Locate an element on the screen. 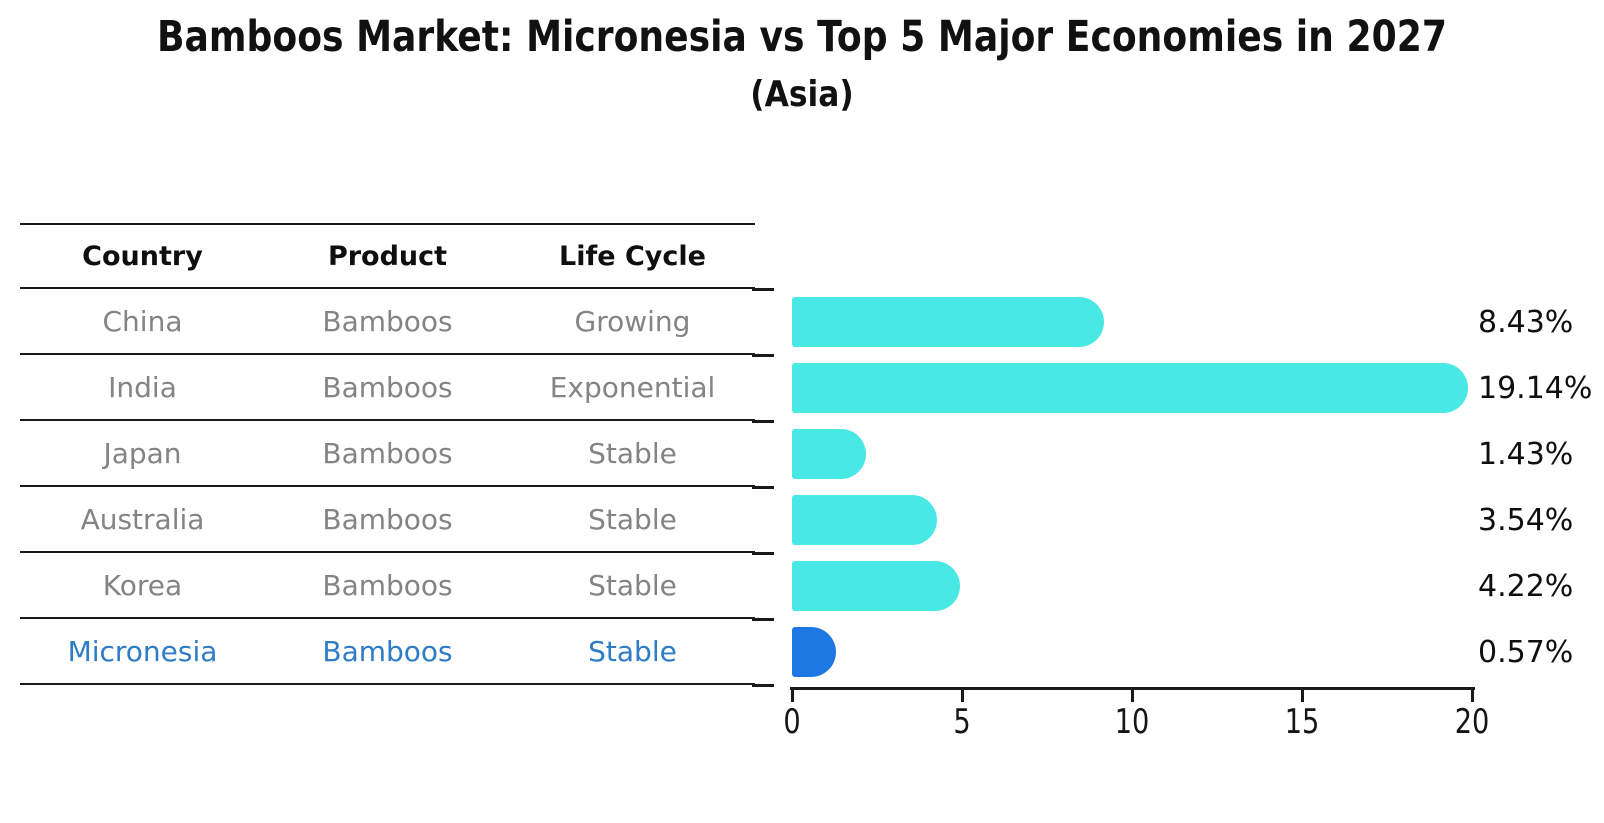 This screenshot has width=1604, height=823. table-header-row: Country Product Life Cycle is located at coordinates (387, 256).